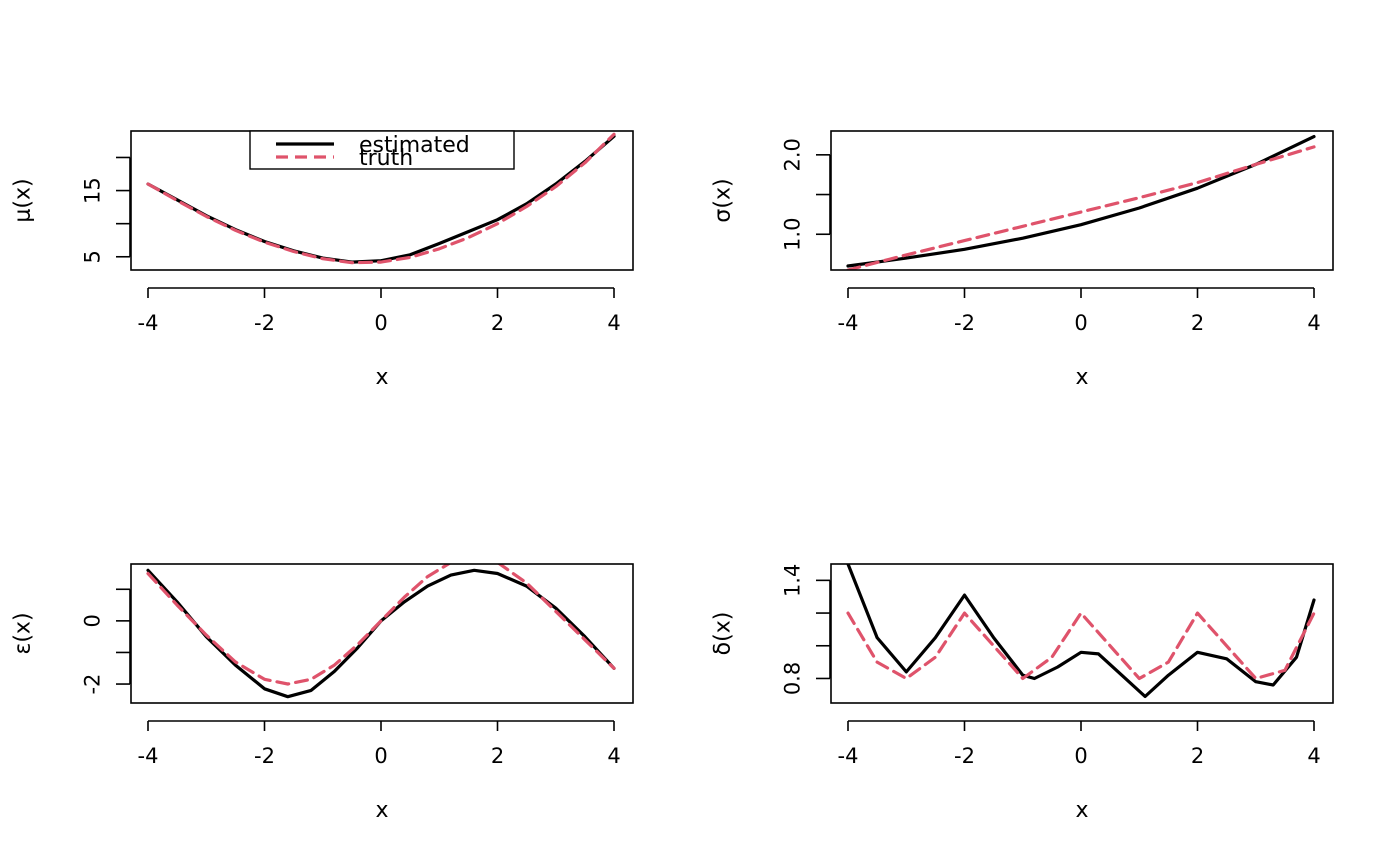 Image resolution: width=1400 pixels, height=866 pixels. I want to click on y-axis-label: δ(x), so click(723, 634).